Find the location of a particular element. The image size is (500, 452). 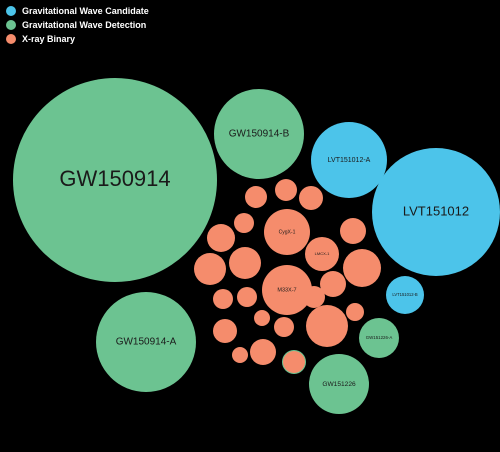

bubble: GW150914-A is located at coordinates (146, 342).